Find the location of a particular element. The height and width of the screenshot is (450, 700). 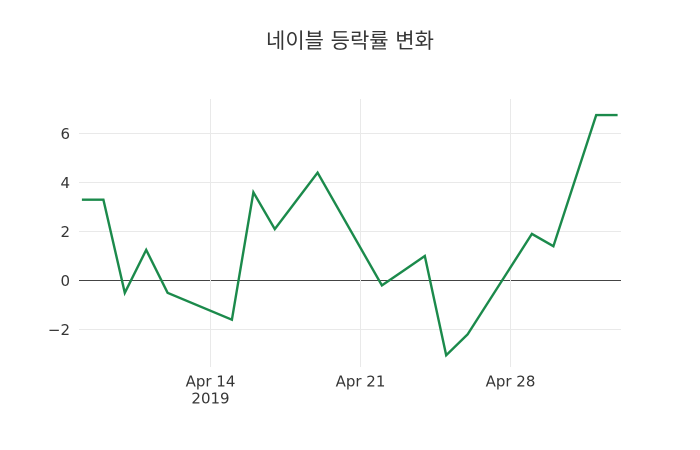

x-tick-label: Apr 21 is located at coordinates (361, 382).